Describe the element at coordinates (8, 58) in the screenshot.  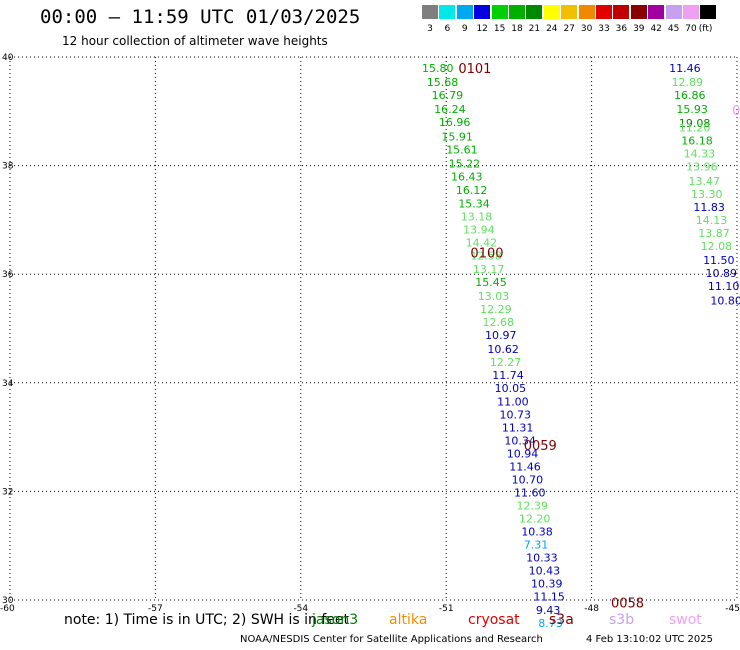
I see `y-tick-label: 40` at that location.